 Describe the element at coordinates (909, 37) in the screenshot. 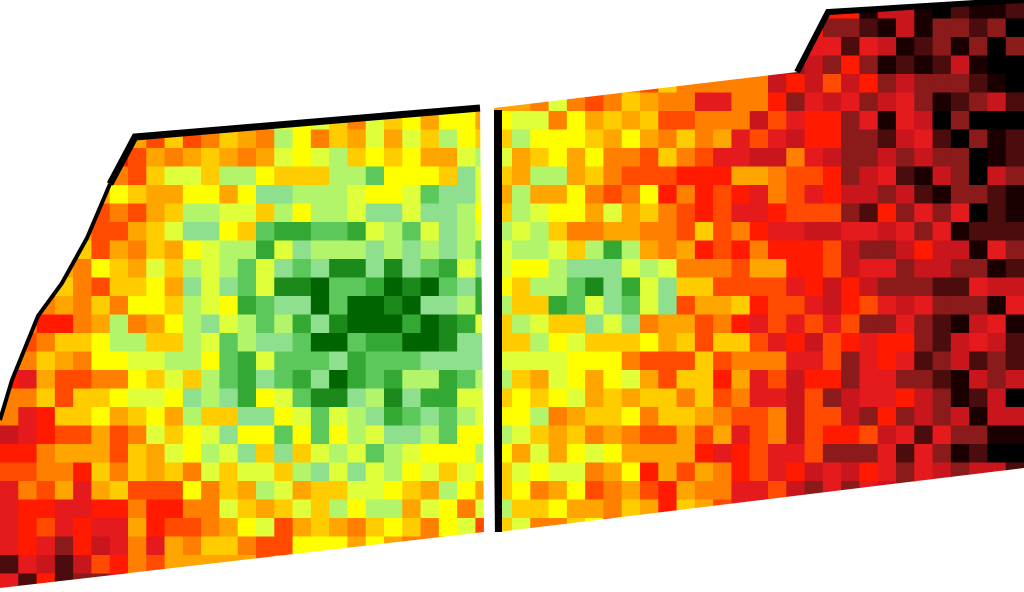

I see `right-field-top-edge` at that location.